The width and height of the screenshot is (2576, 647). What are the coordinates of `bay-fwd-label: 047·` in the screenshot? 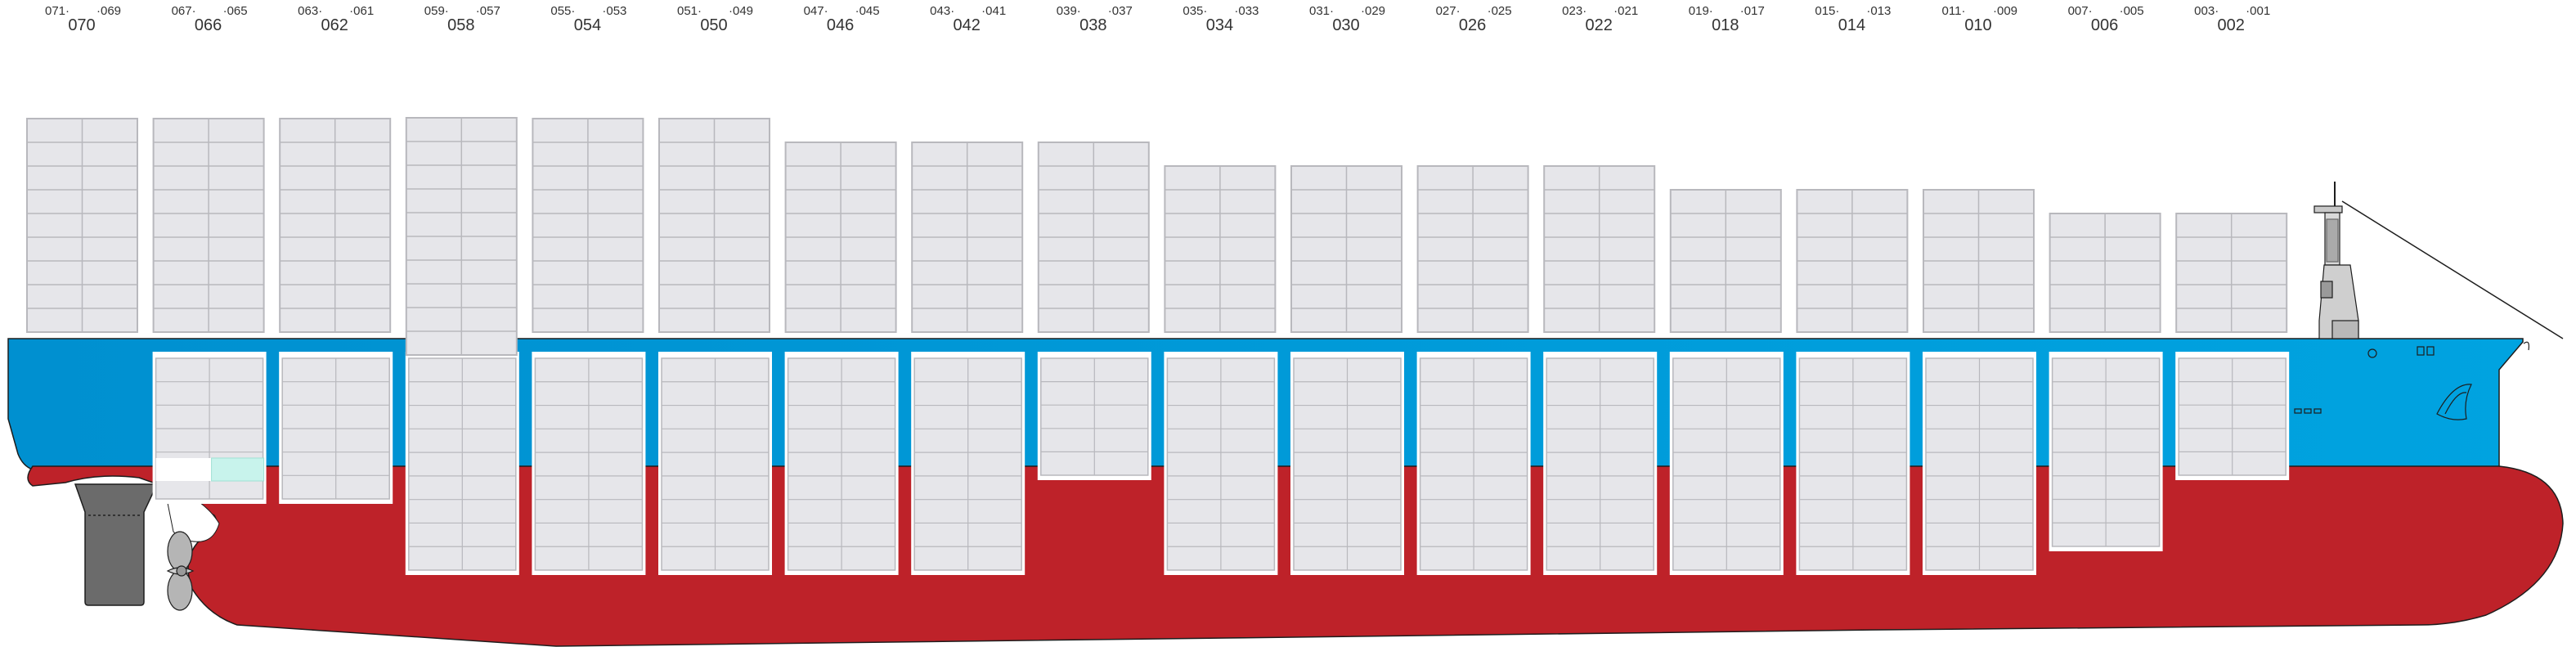 It's located at (816, 11).